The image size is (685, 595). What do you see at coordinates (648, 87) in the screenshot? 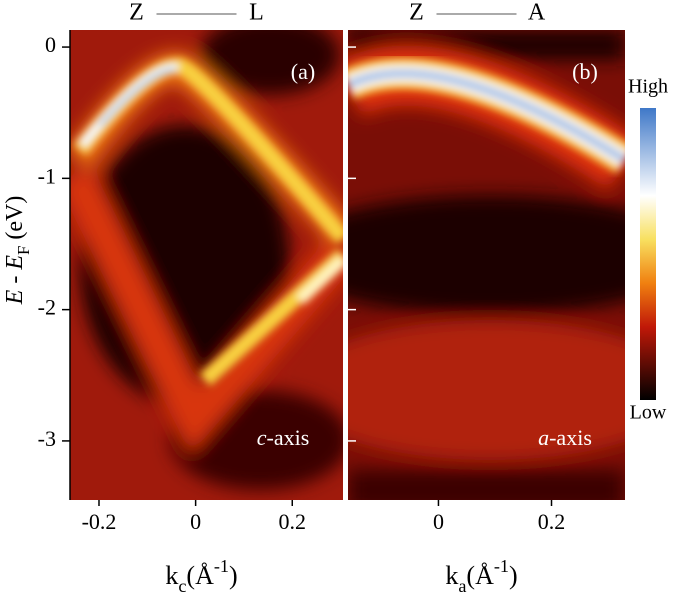
I see `colorbar-high: High` at bounding box center [648, 87].